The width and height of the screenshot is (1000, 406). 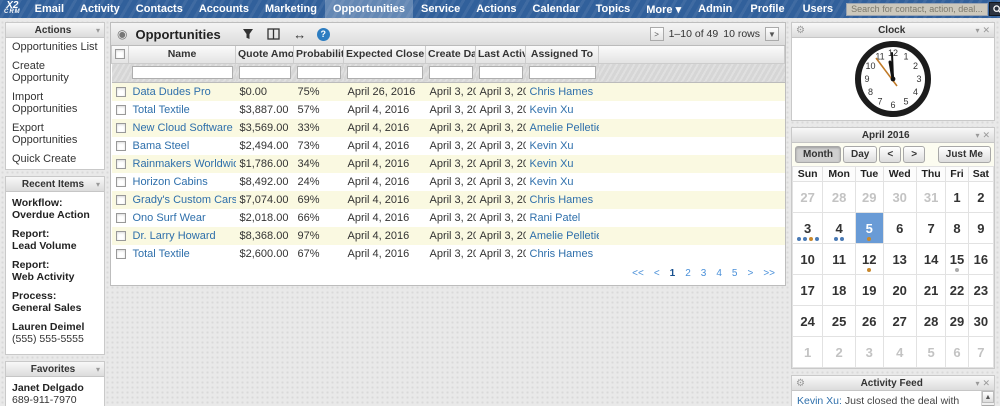 What do you see at coordinates (184, 163) in the screenshot?
I see `opportunity-link: Rainmakers Worldwide` at bounding box center [184, 163].